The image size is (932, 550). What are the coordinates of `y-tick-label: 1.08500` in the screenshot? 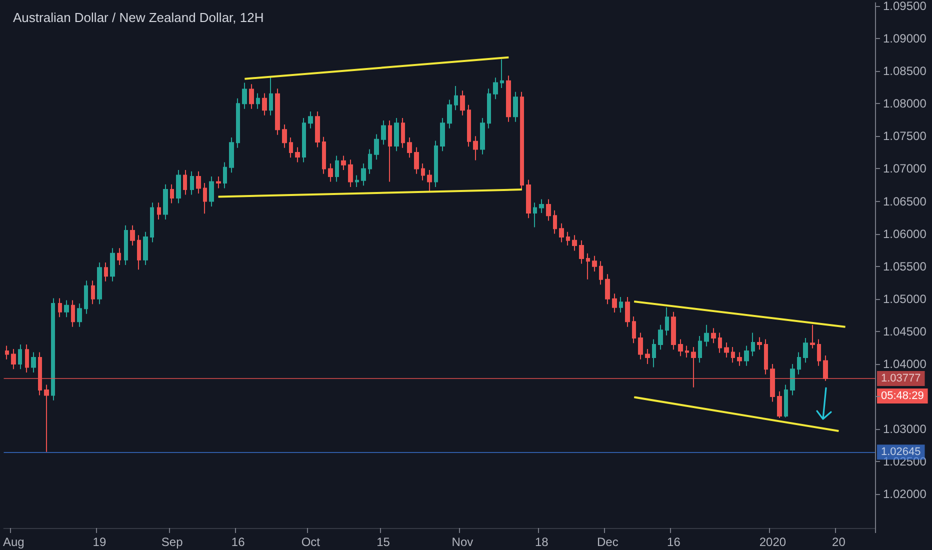 It's located at (905, 71).